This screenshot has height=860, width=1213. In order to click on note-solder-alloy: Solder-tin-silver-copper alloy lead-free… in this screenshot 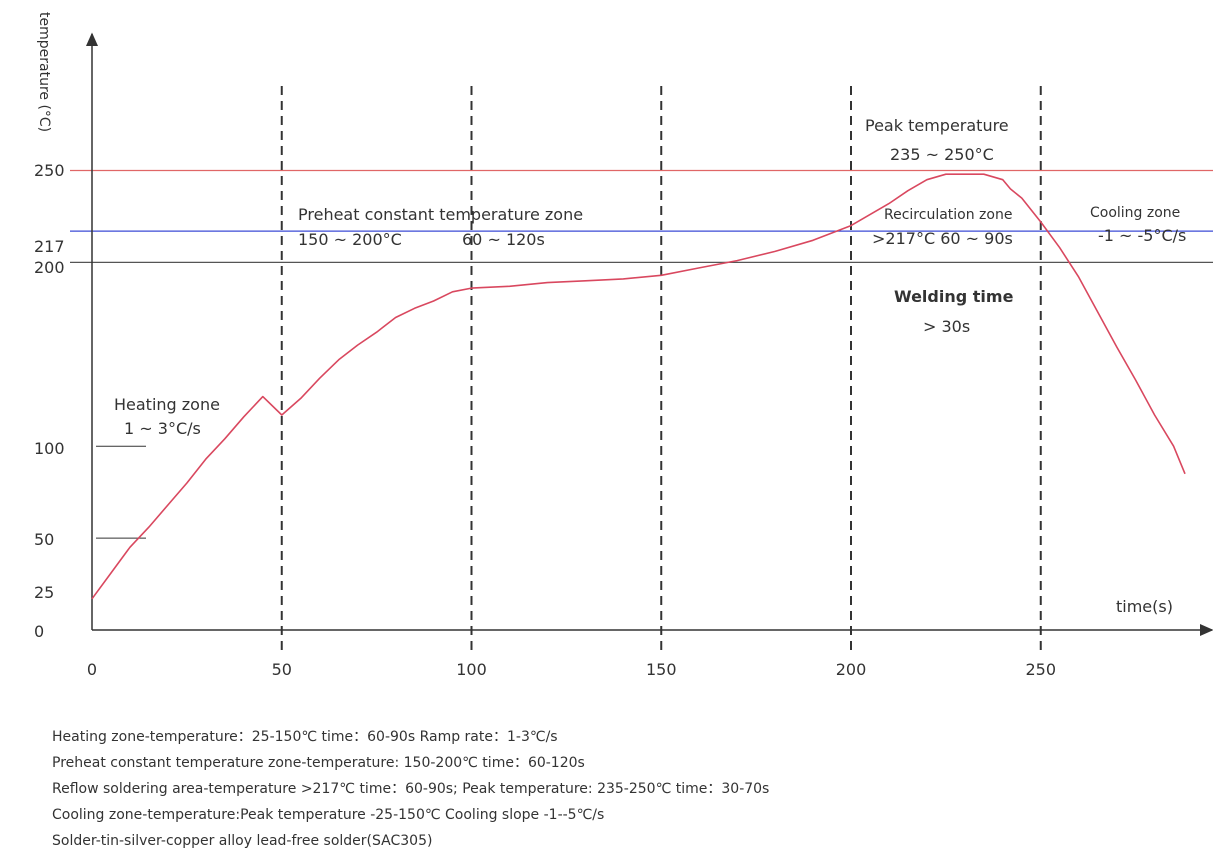, I will do `click(242, 841)`.